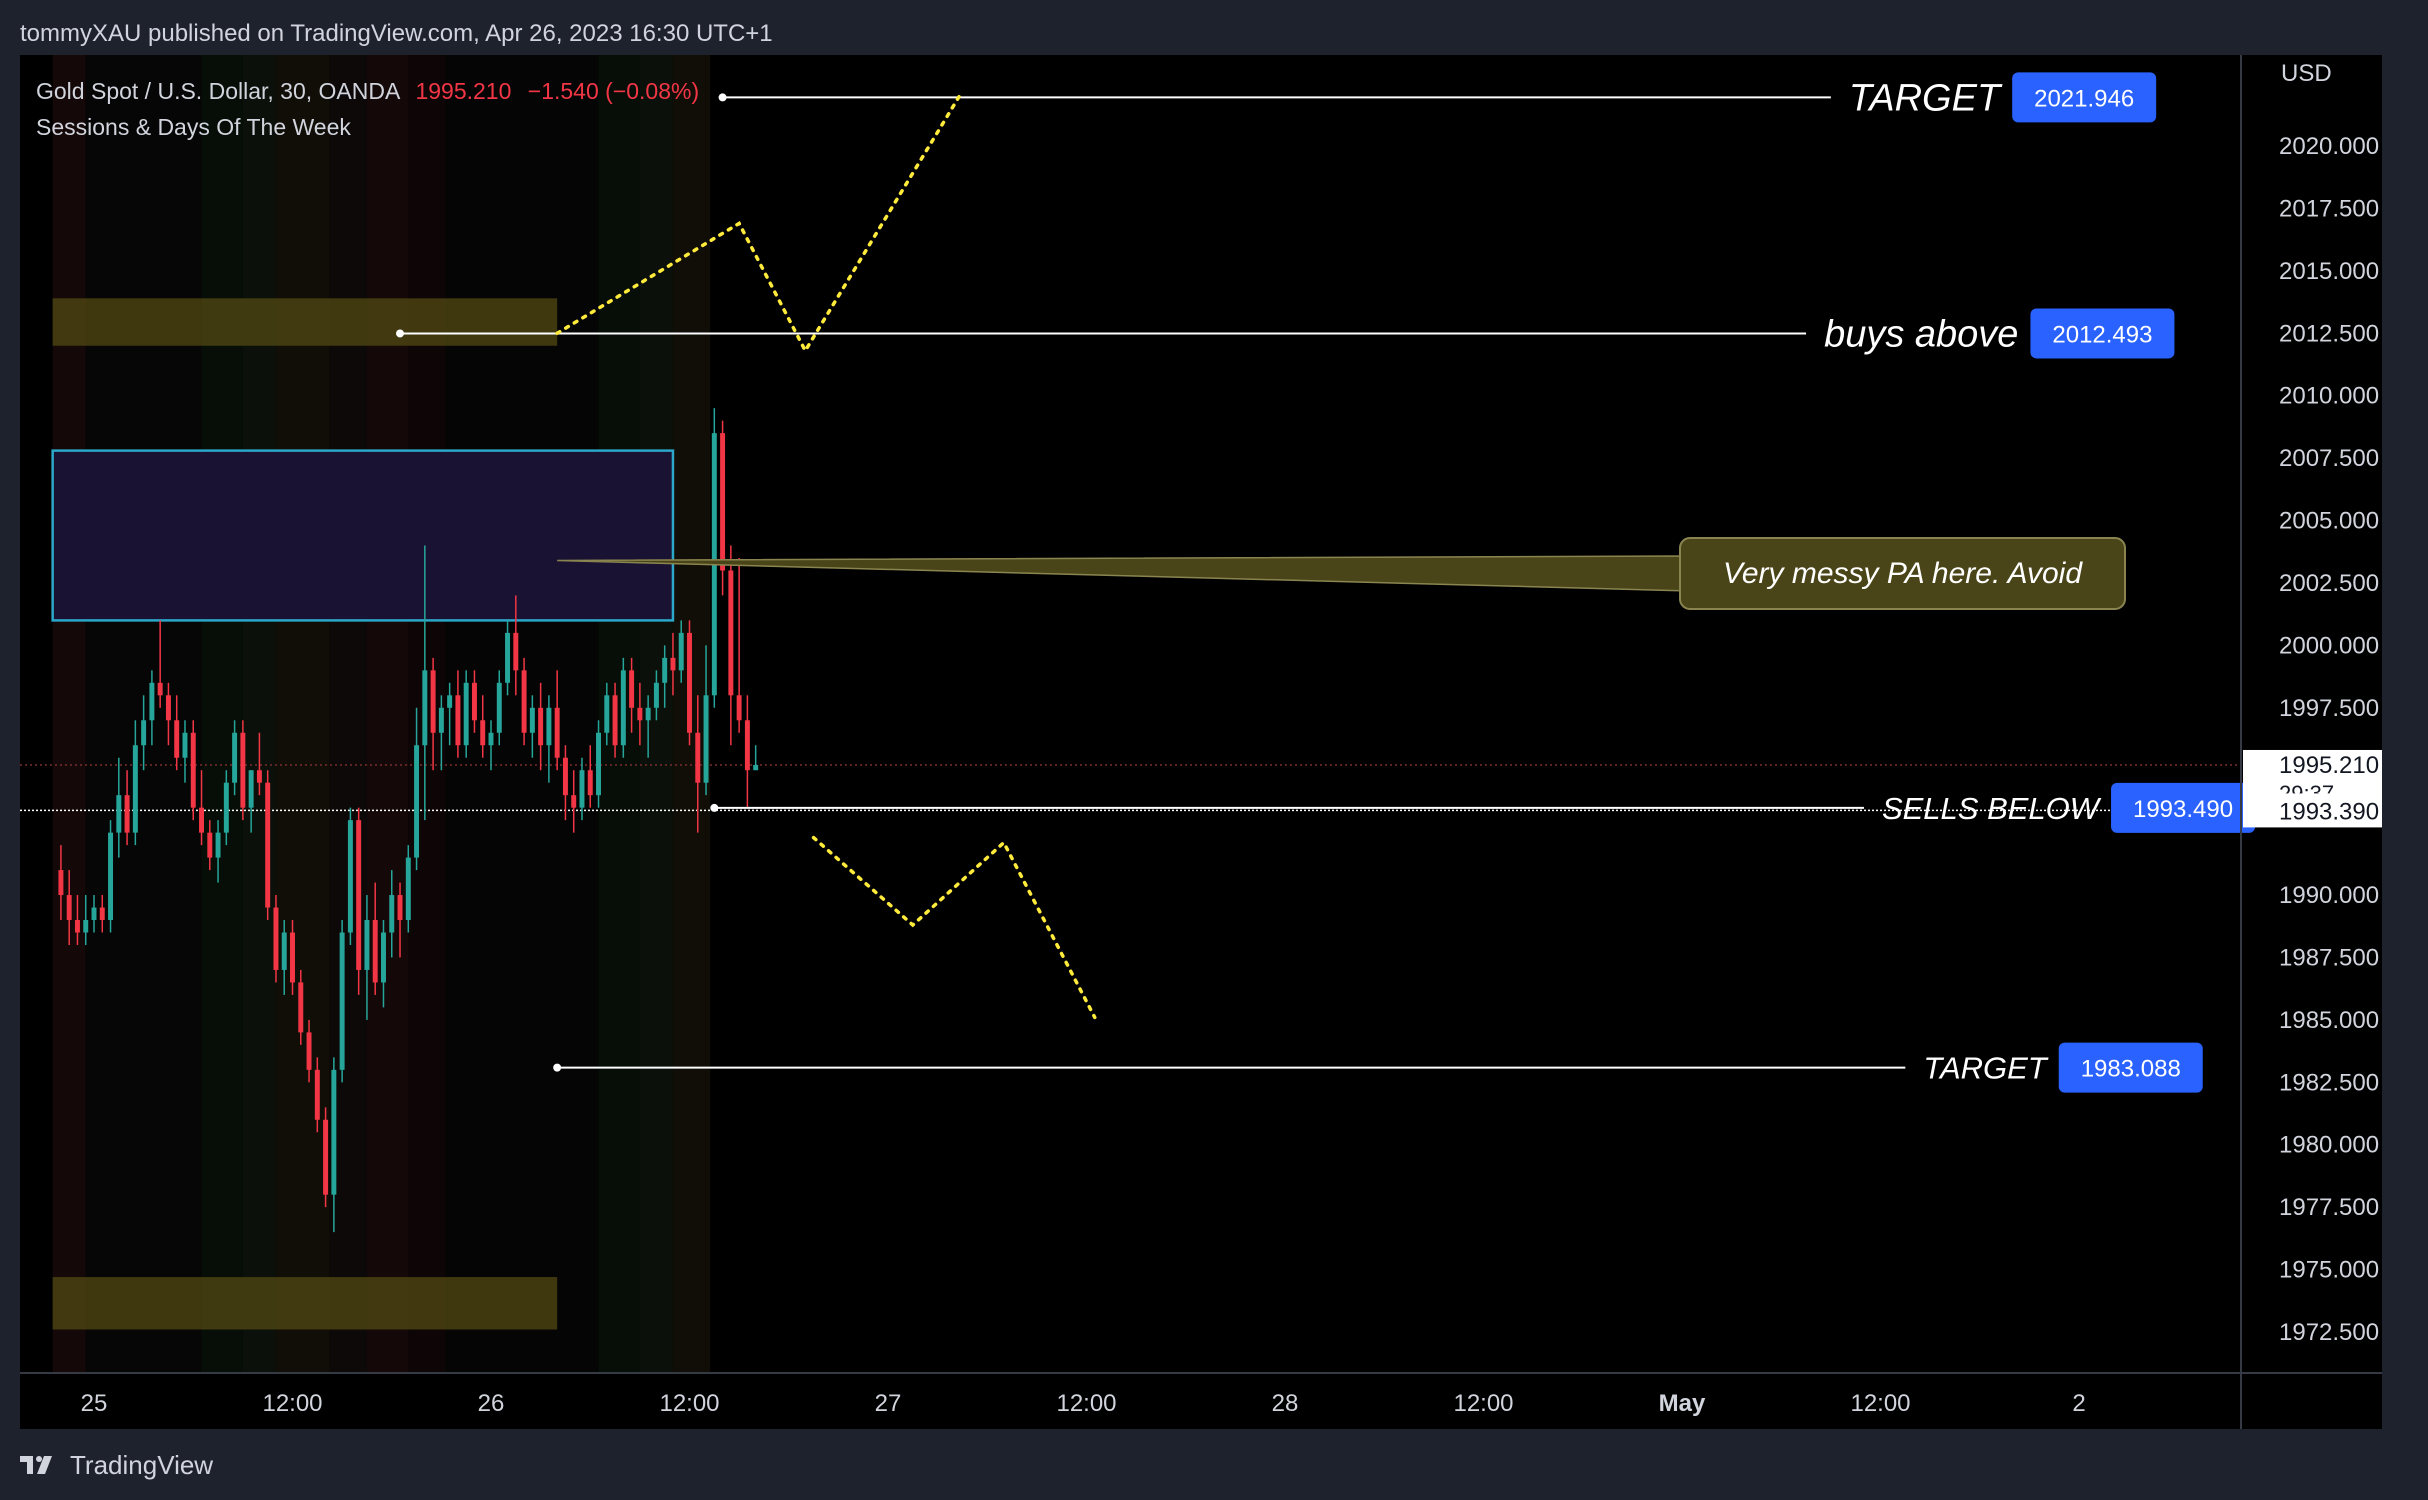  I want to click on bid-price-tag, so click(2312, 810).